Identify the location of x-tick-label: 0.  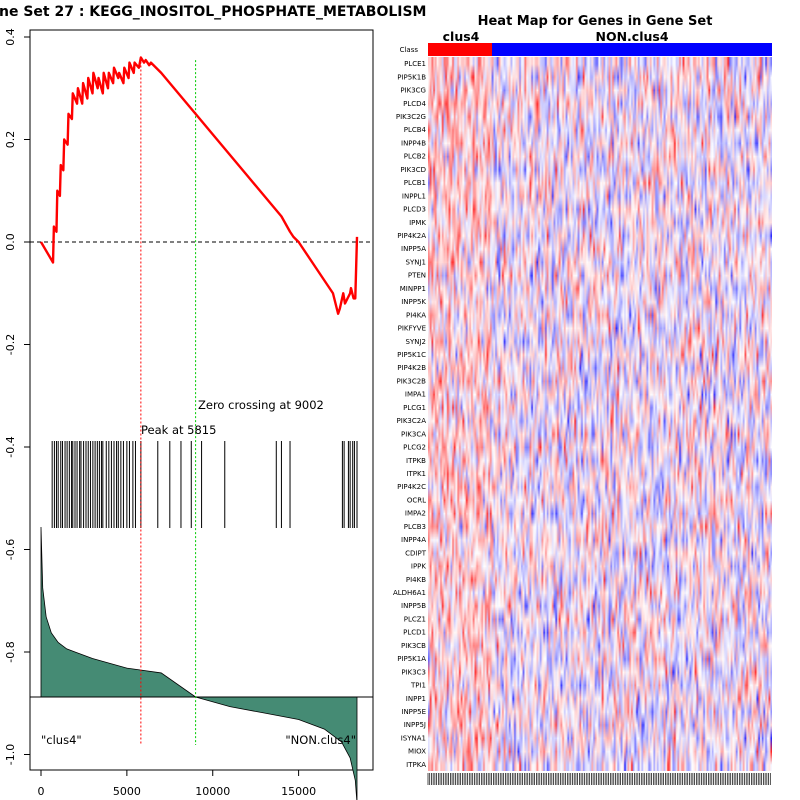
(41, 791).